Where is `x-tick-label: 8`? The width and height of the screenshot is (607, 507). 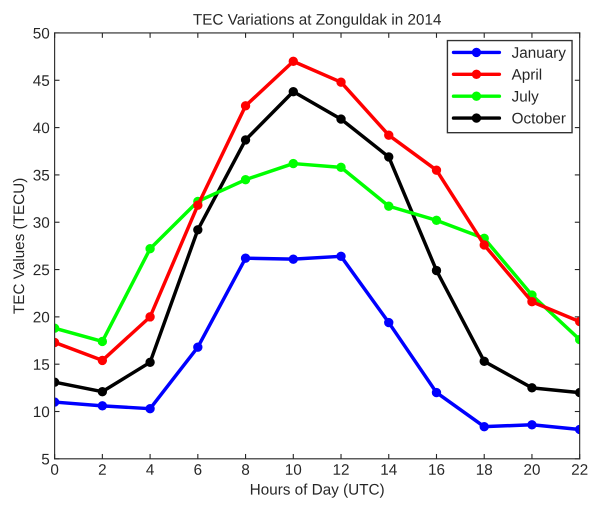 x-tick-label: 8 is located at coordinates (246, 469).